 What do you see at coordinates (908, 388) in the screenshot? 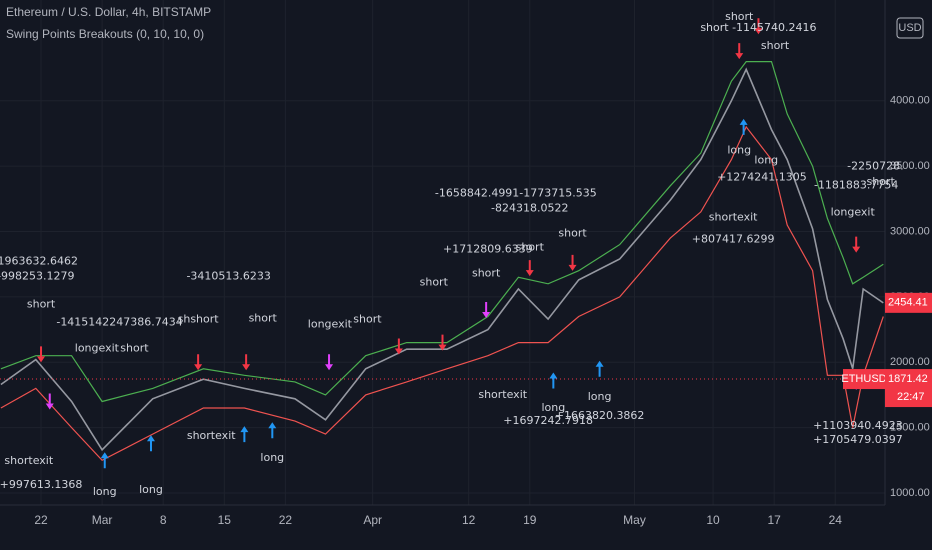
I see `symbol-price-box` at bounding box center [908, 388].